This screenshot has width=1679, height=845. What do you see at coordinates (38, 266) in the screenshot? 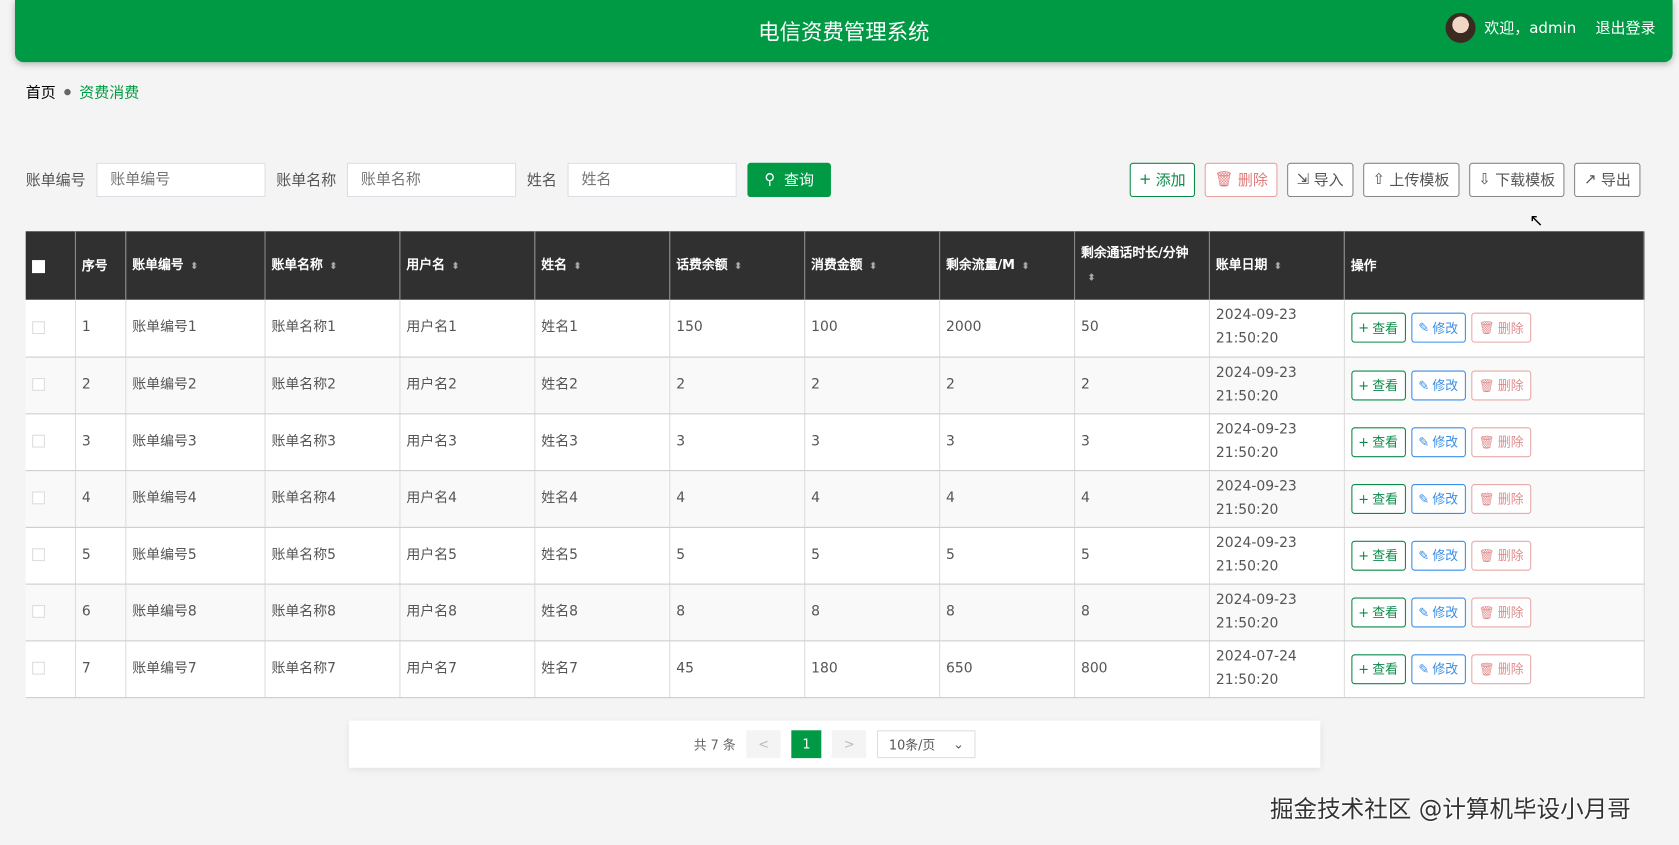
I see `select-all-checkbox` at bounding box center [38, 266].